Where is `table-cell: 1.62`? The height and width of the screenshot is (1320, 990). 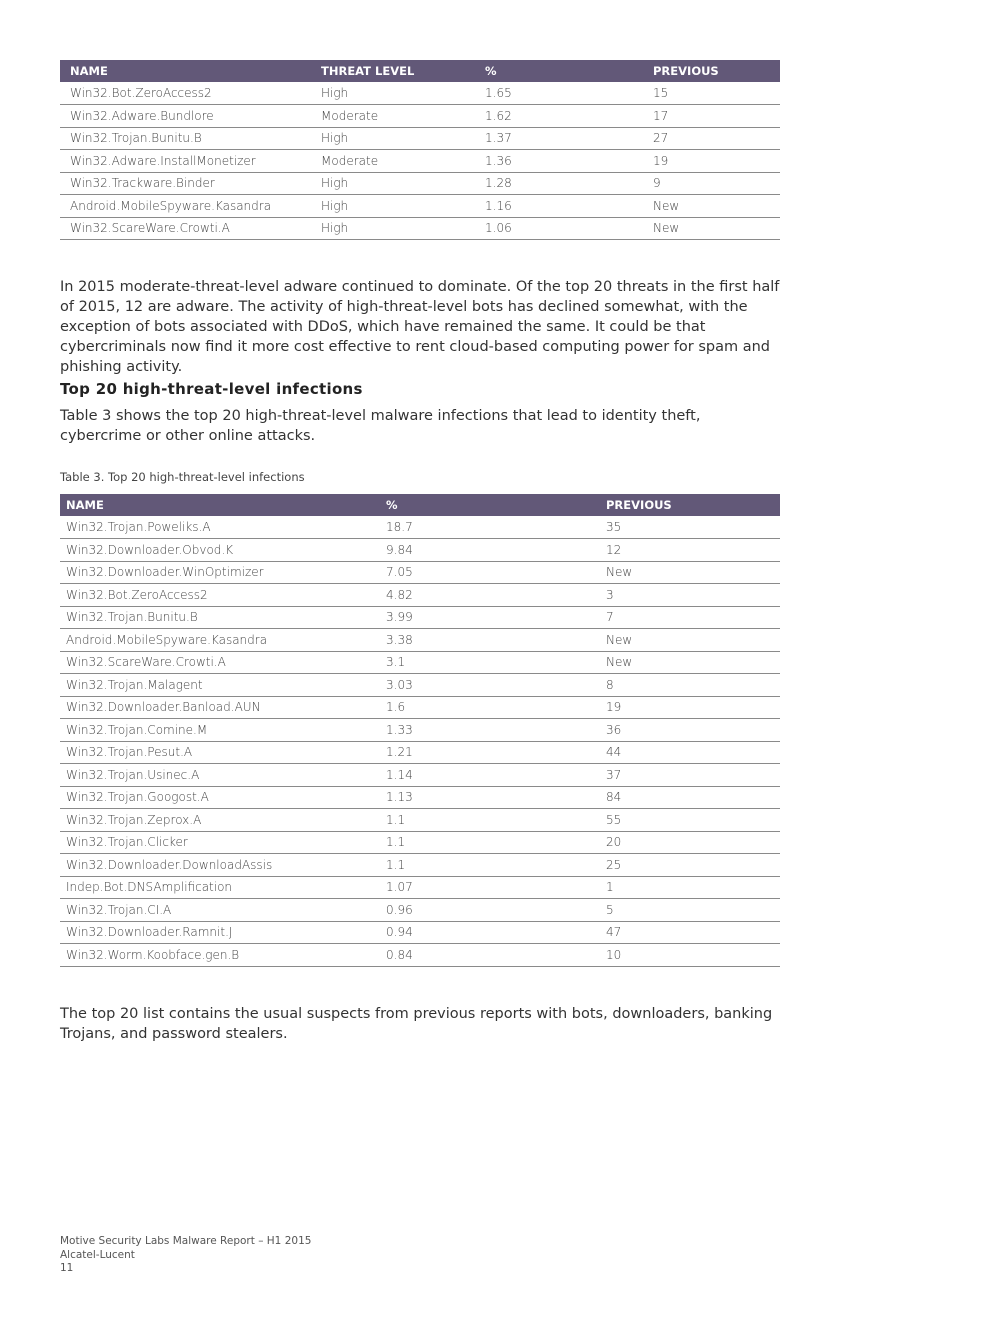 table-cell: 1.62 is located at coordinates (559, 116).